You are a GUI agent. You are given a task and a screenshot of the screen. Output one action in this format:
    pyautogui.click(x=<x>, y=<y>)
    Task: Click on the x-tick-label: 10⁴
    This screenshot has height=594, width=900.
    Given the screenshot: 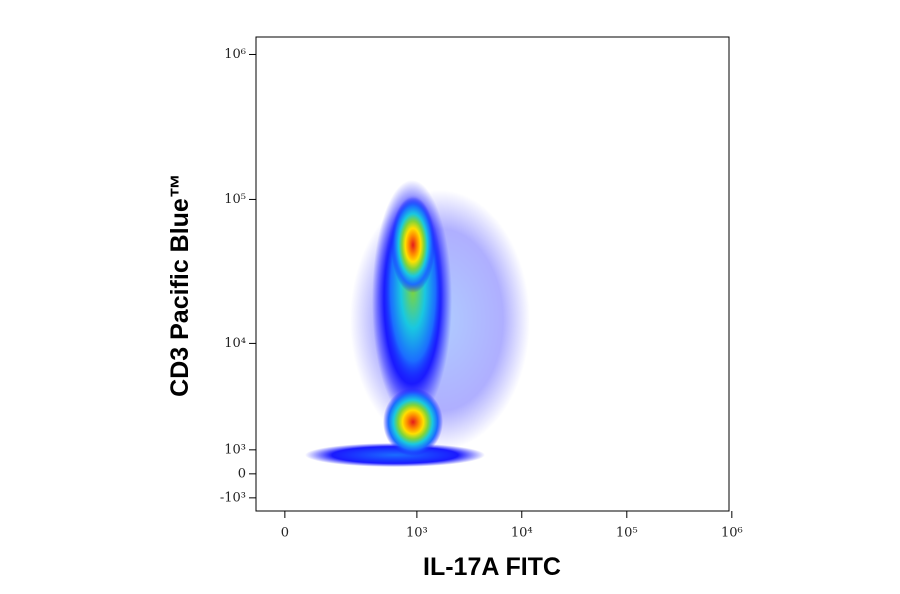 What is the action you would take?
    pyautogui.click(x=522, y=533)
    